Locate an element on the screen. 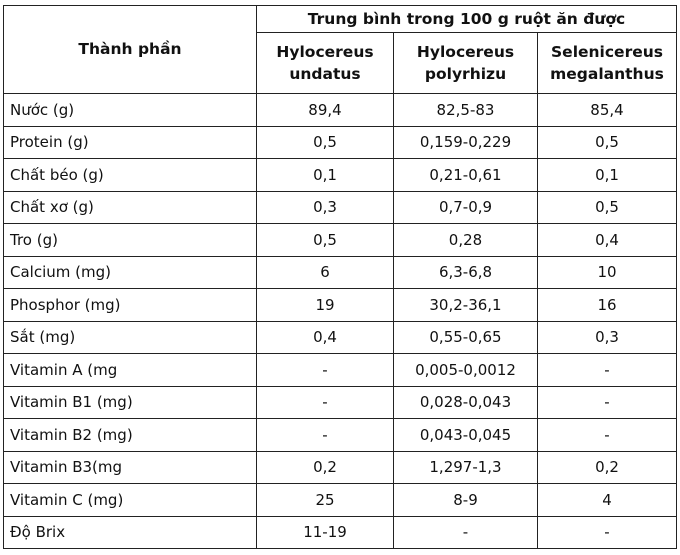 This screenshot has width=680, height=555. table-cell: 0,159-0,229 is located at coordinates (465, 142).